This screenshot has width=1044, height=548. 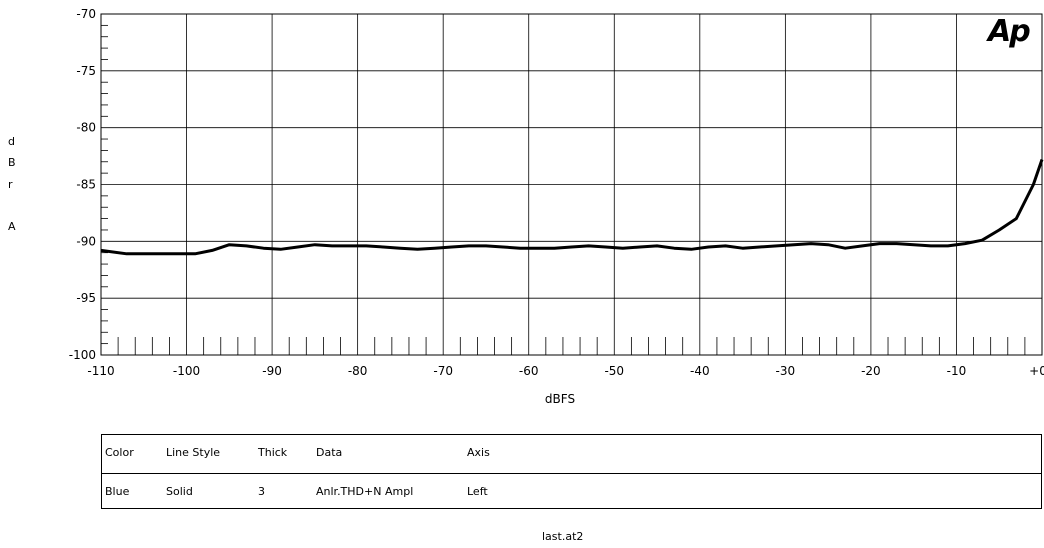 What do you see at coordinates (786, 371) in the screenshot?
I see `x-tick-label: -30` at bounding box center [786, 371].